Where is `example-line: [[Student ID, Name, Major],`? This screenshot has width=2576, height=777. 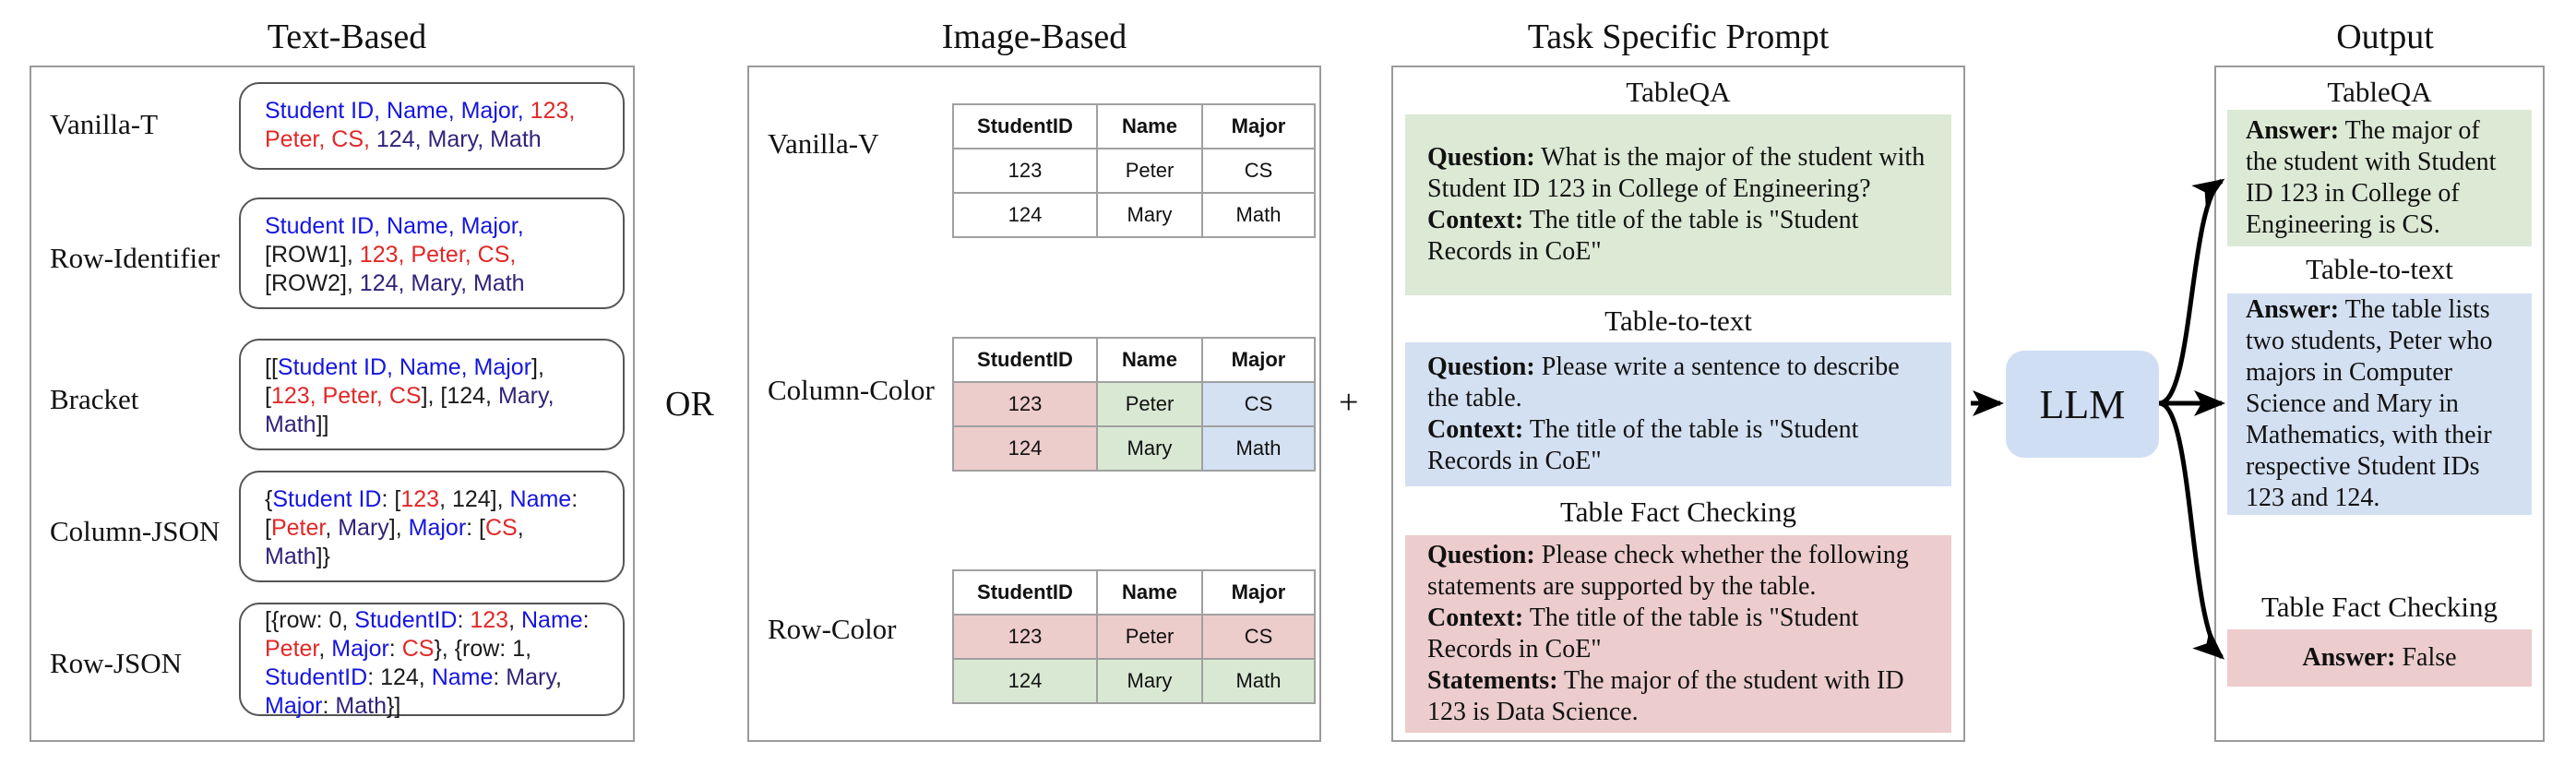 example-line: [[Student ID, Name, Major], is located at coordinates (434, 367).